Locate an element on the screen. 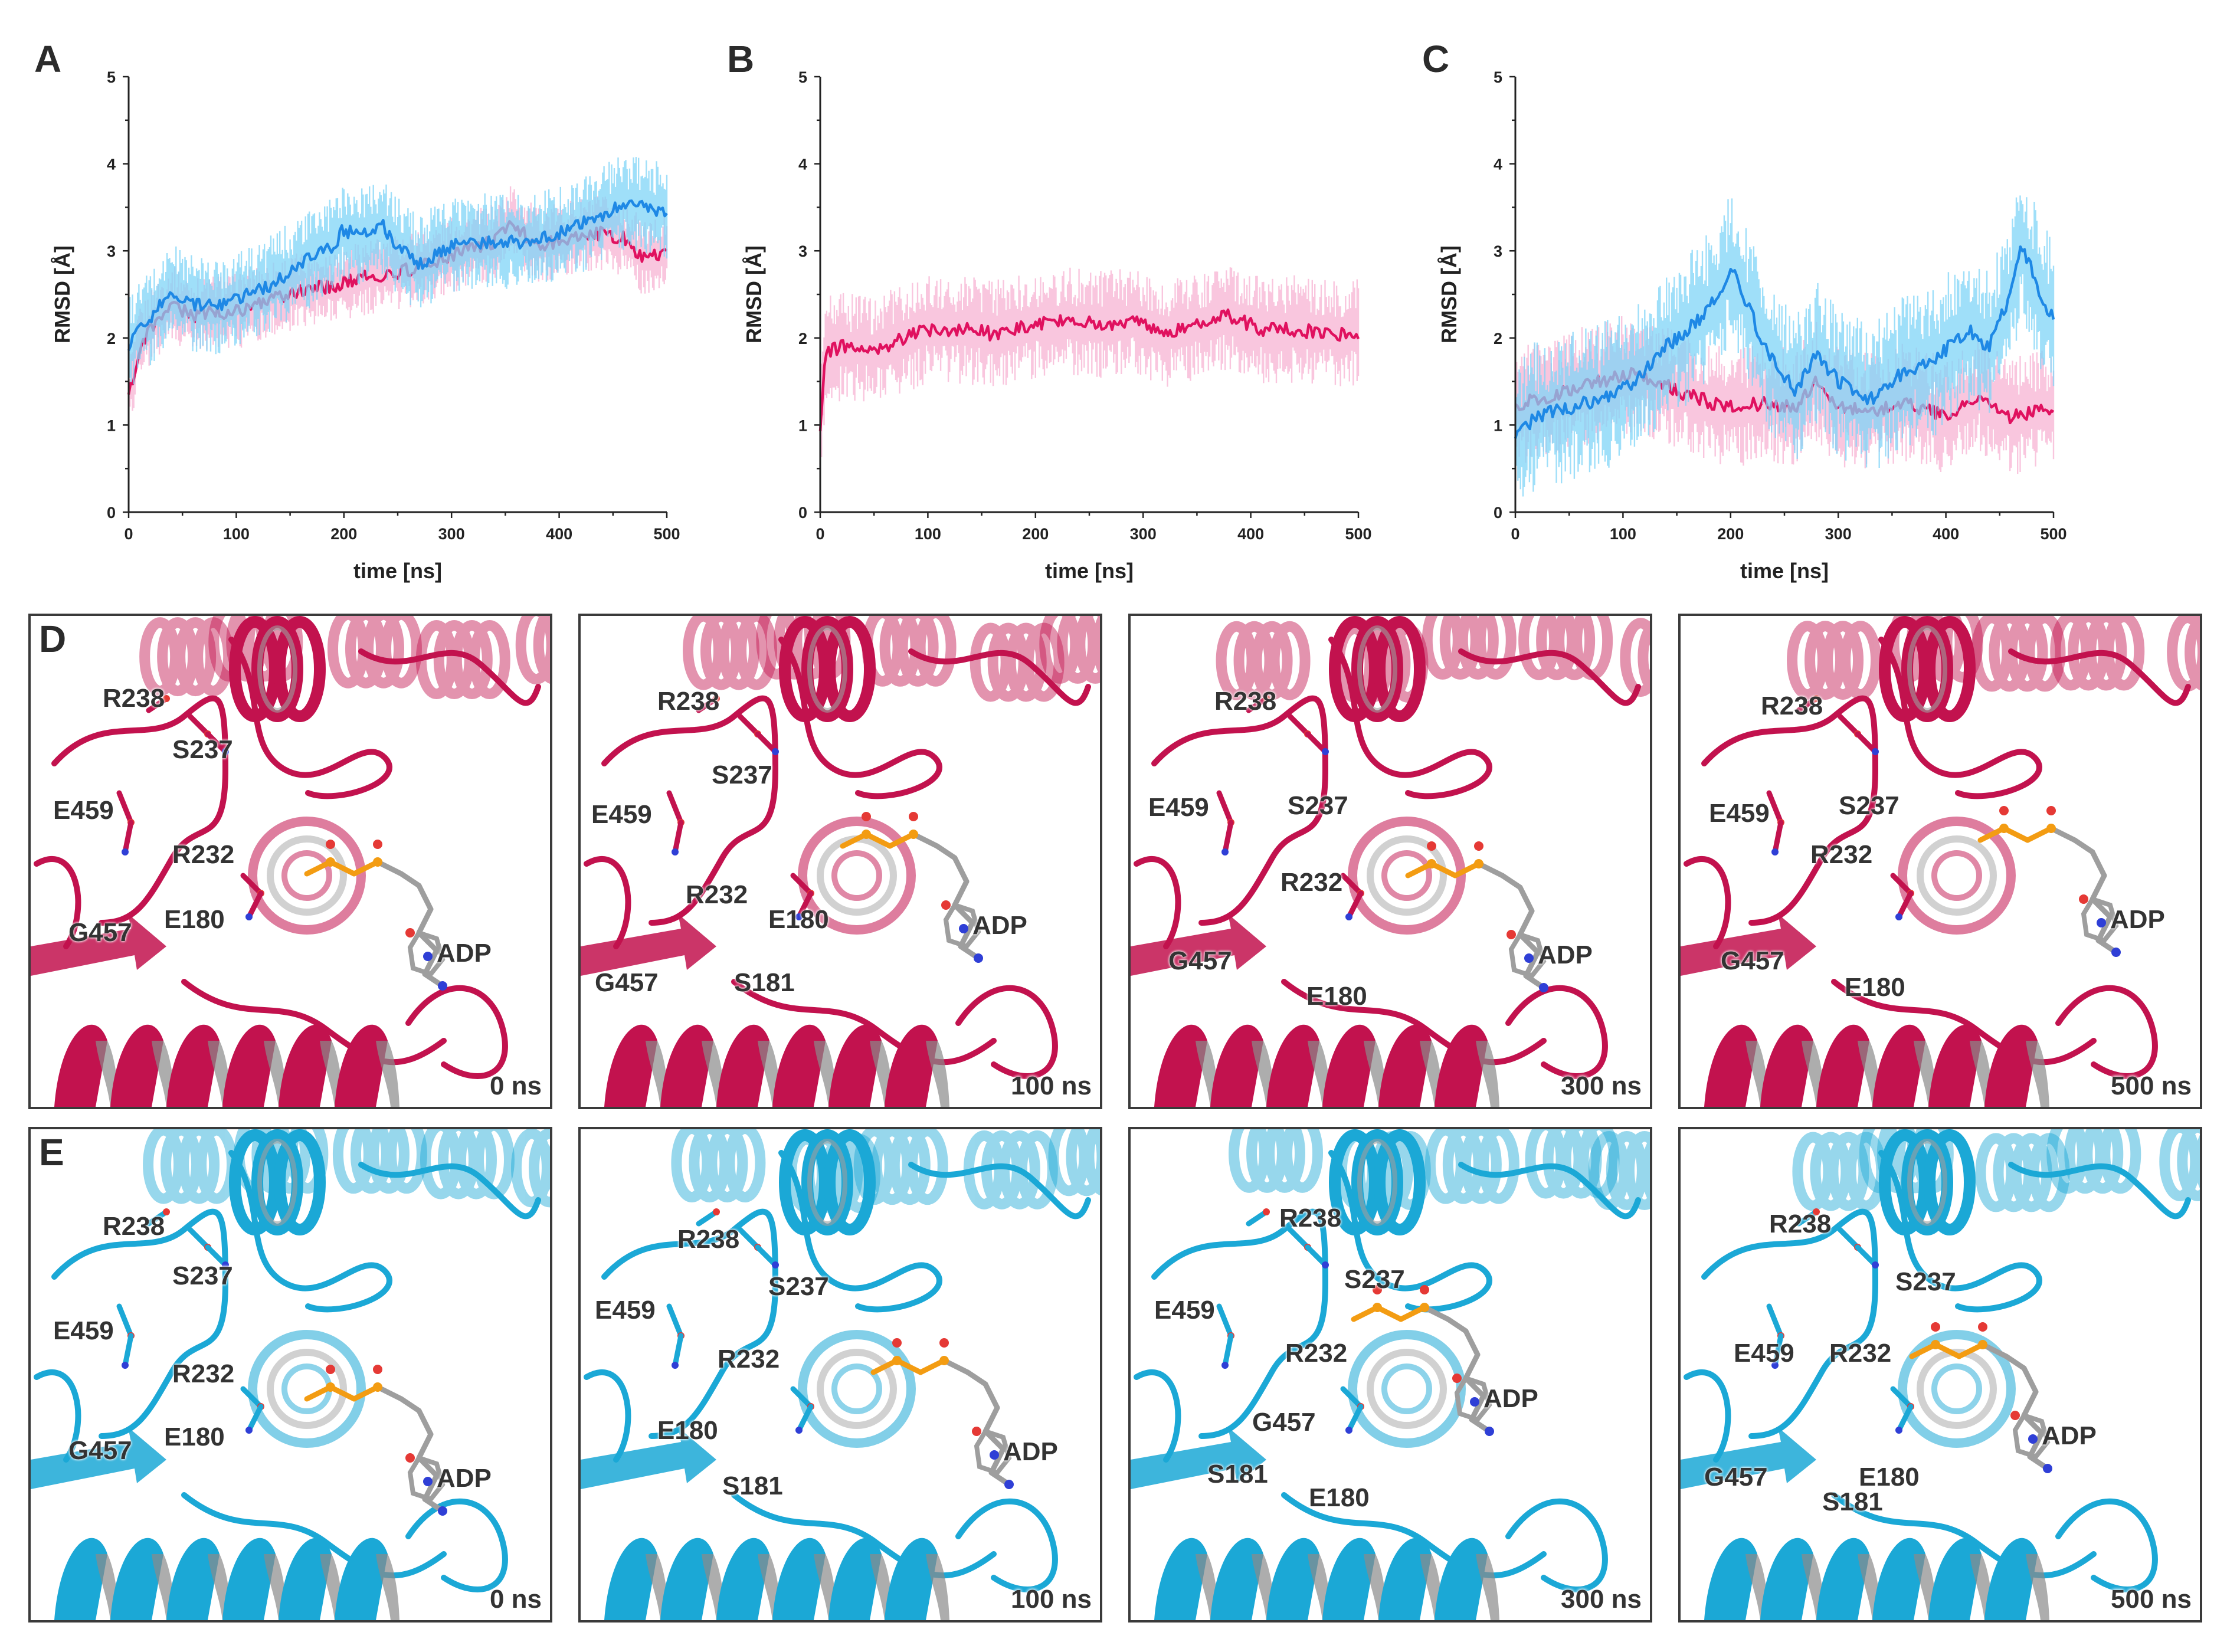 This screenshot has width=2227, height=1652. x-tick-label: 300 is located at coordinates (1838, 534).